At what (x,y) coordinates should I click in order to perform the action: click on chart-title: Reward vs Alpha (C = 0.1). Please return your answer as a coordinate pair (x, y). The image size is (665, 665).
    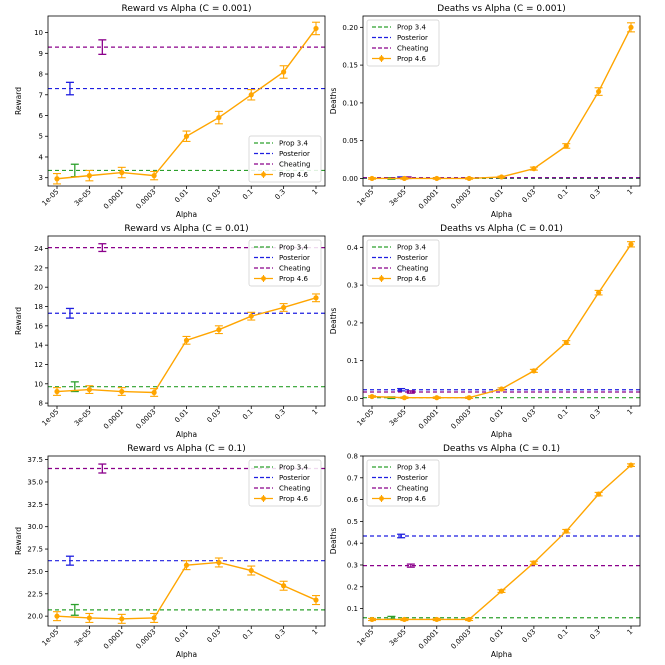
    Looking at the image, I should click on (186, 449).